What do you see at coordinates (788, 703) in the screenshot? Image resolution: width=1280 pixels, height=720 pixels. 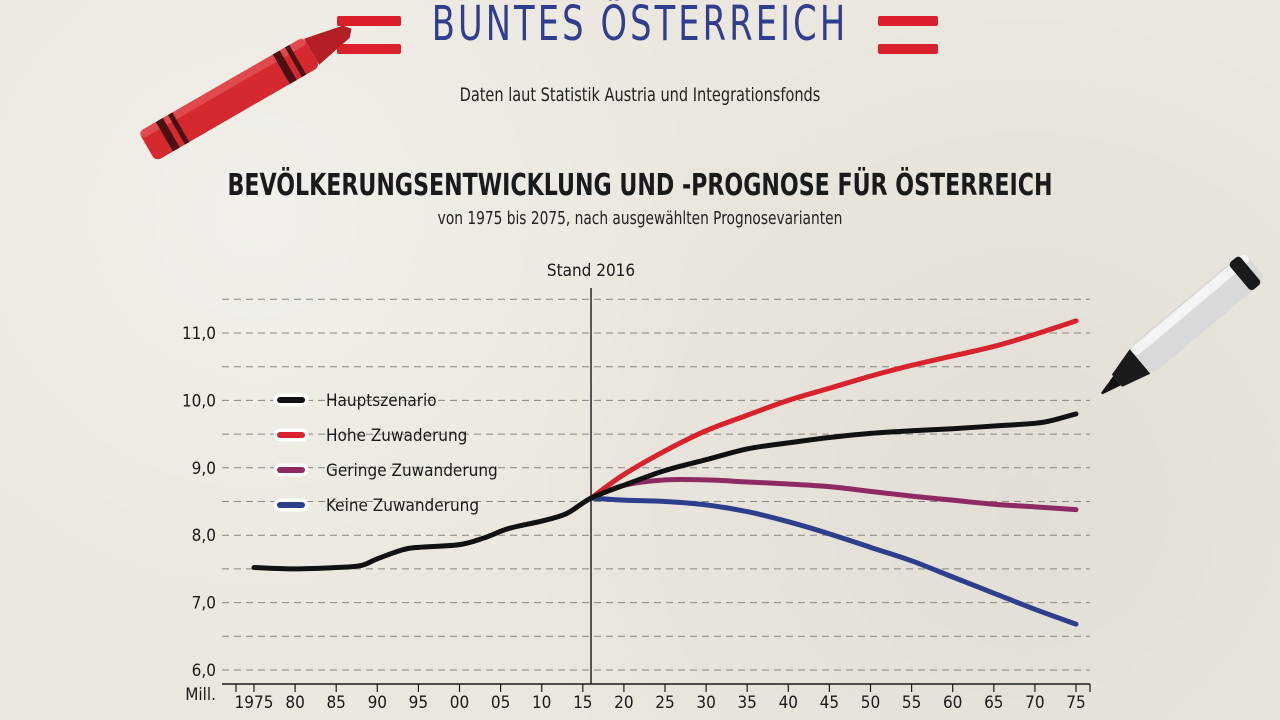 I see `x-tick-label: 40` at bounding box center [788, 703].